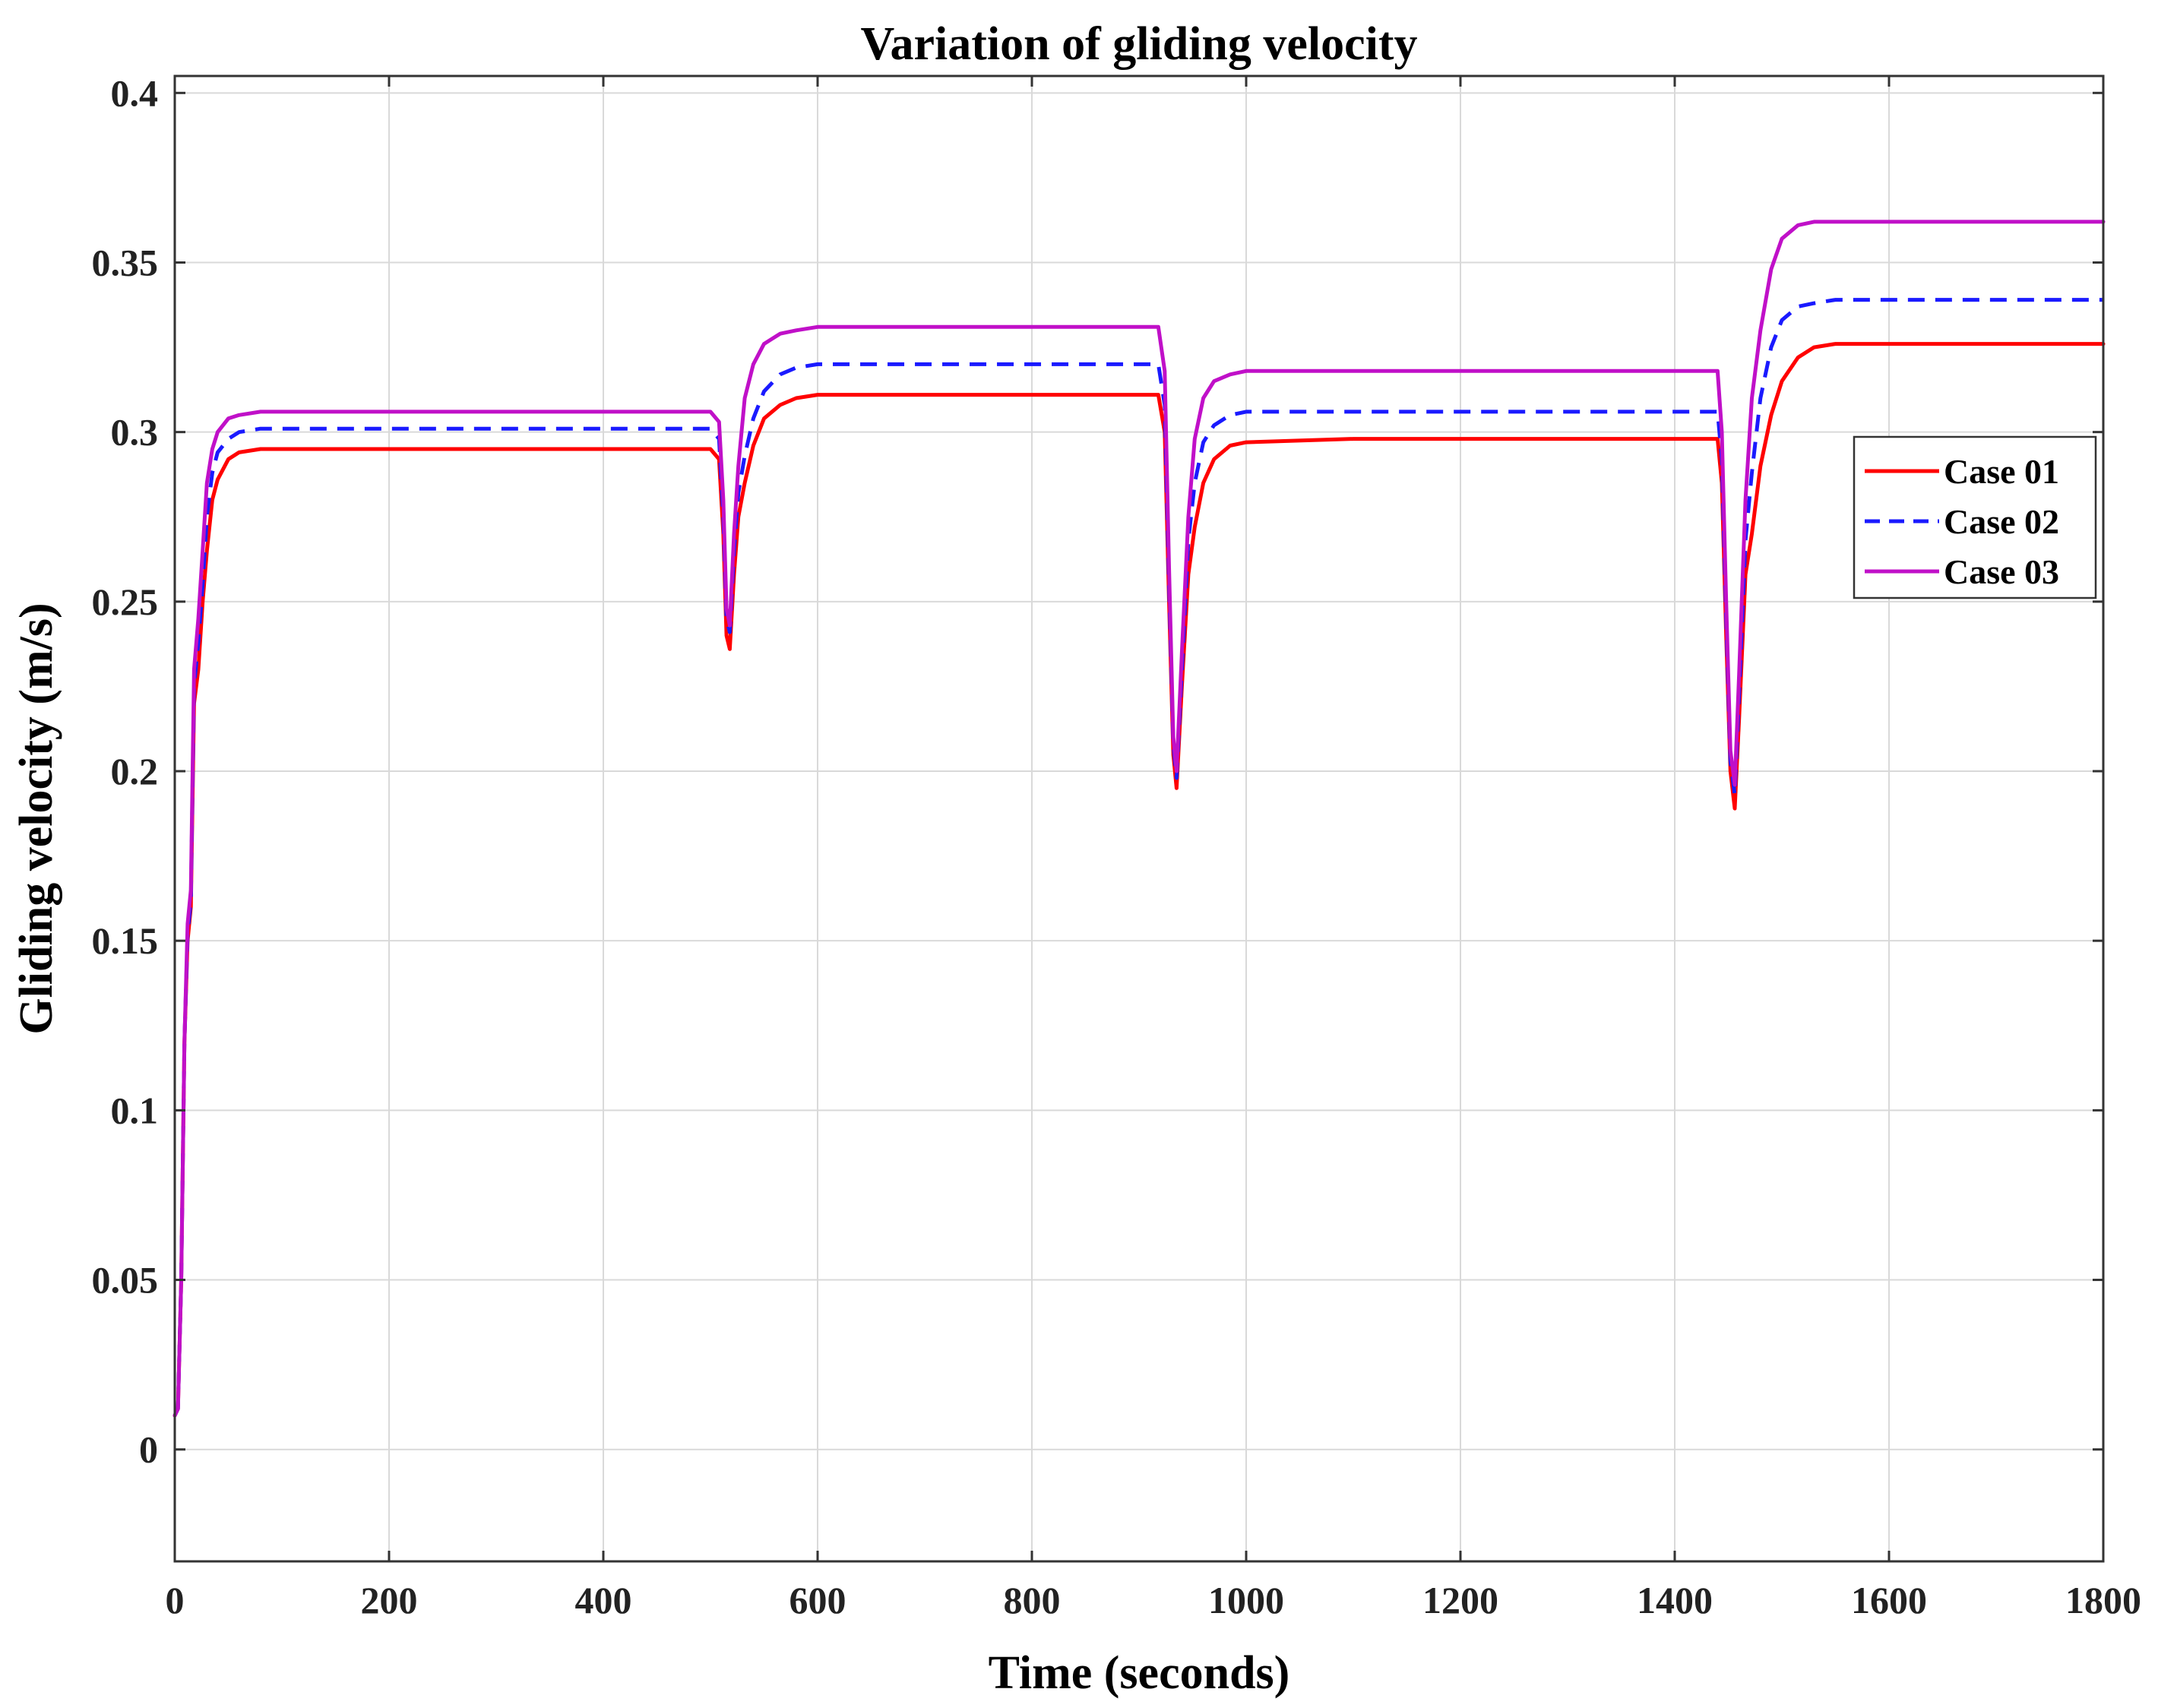  I want to click on legend: Case 01 Case 02 Case 03, so click(1975, 517).